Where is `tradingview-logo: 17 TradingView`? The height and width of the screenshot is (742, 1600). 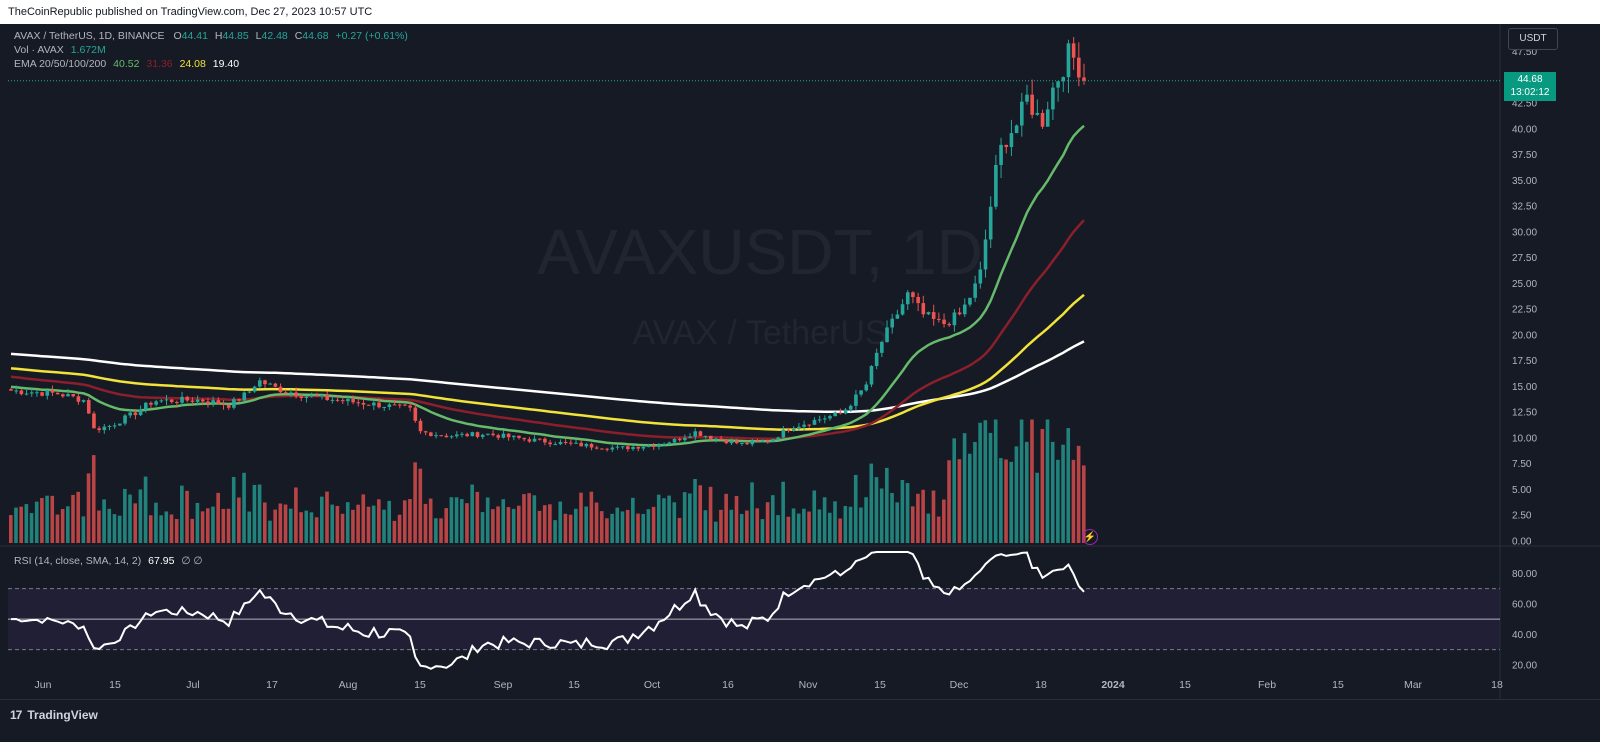 tradingview-logo: 17 TradingView is located at coordinates (54, 715).